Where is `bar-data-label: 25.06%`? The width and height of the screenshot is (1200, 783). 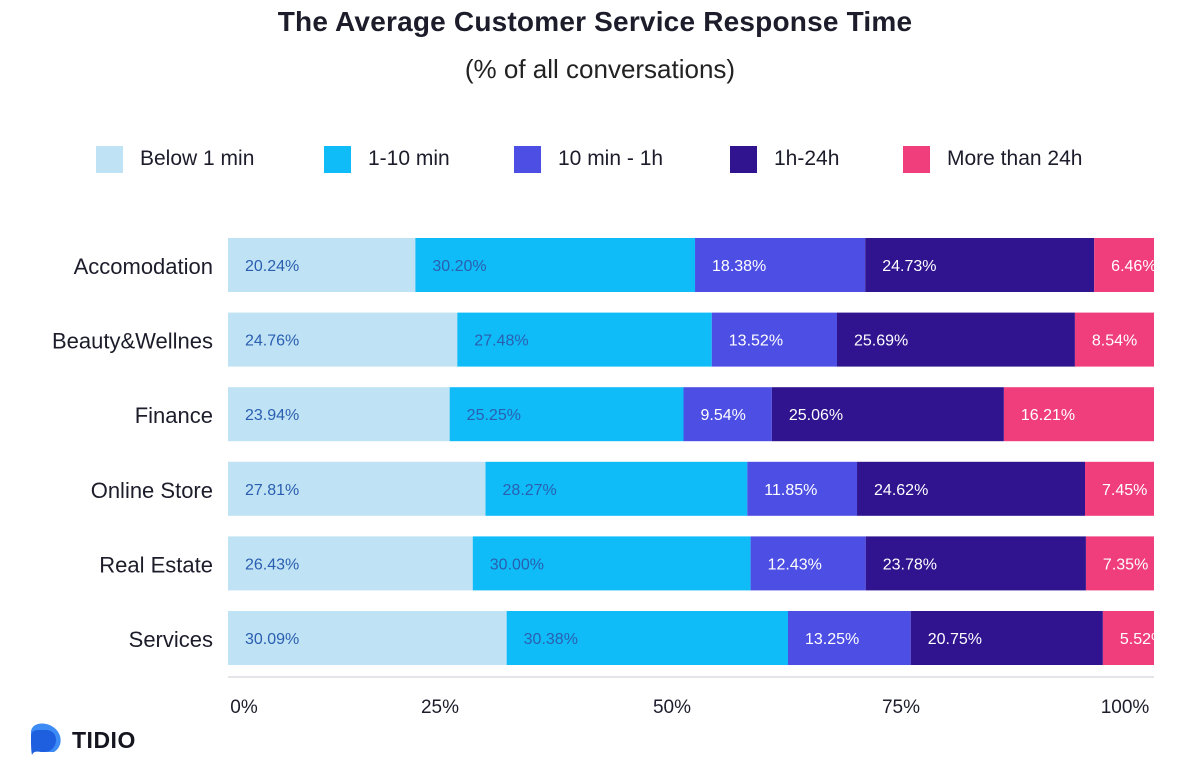
bar-data-label: 25.06% is located at coordinates (816, 415).